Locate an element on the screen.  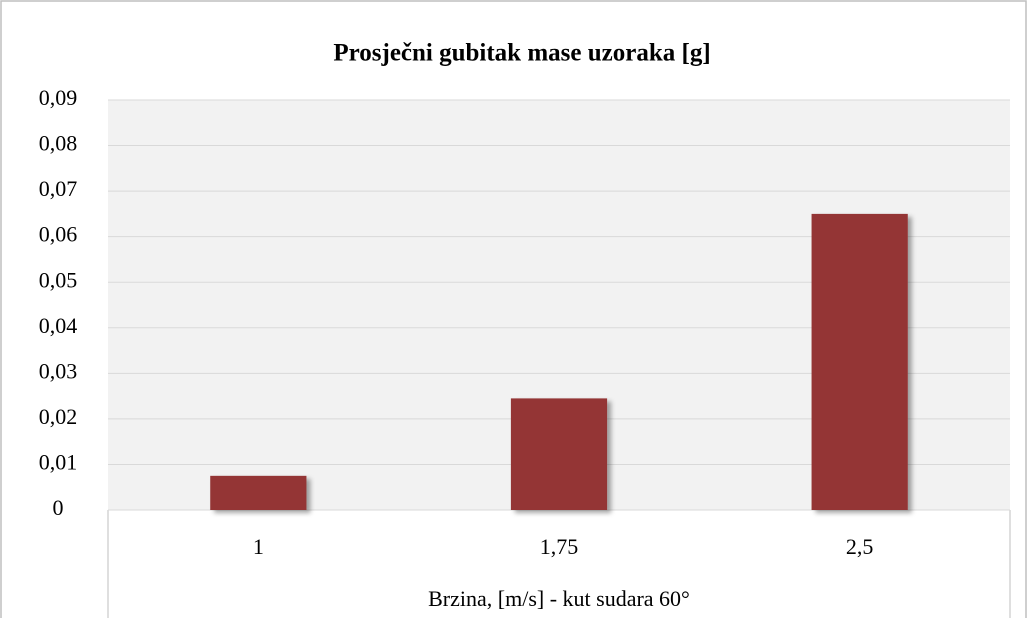
y-tick-label: 0,03 is located at coordinates (58, 370).